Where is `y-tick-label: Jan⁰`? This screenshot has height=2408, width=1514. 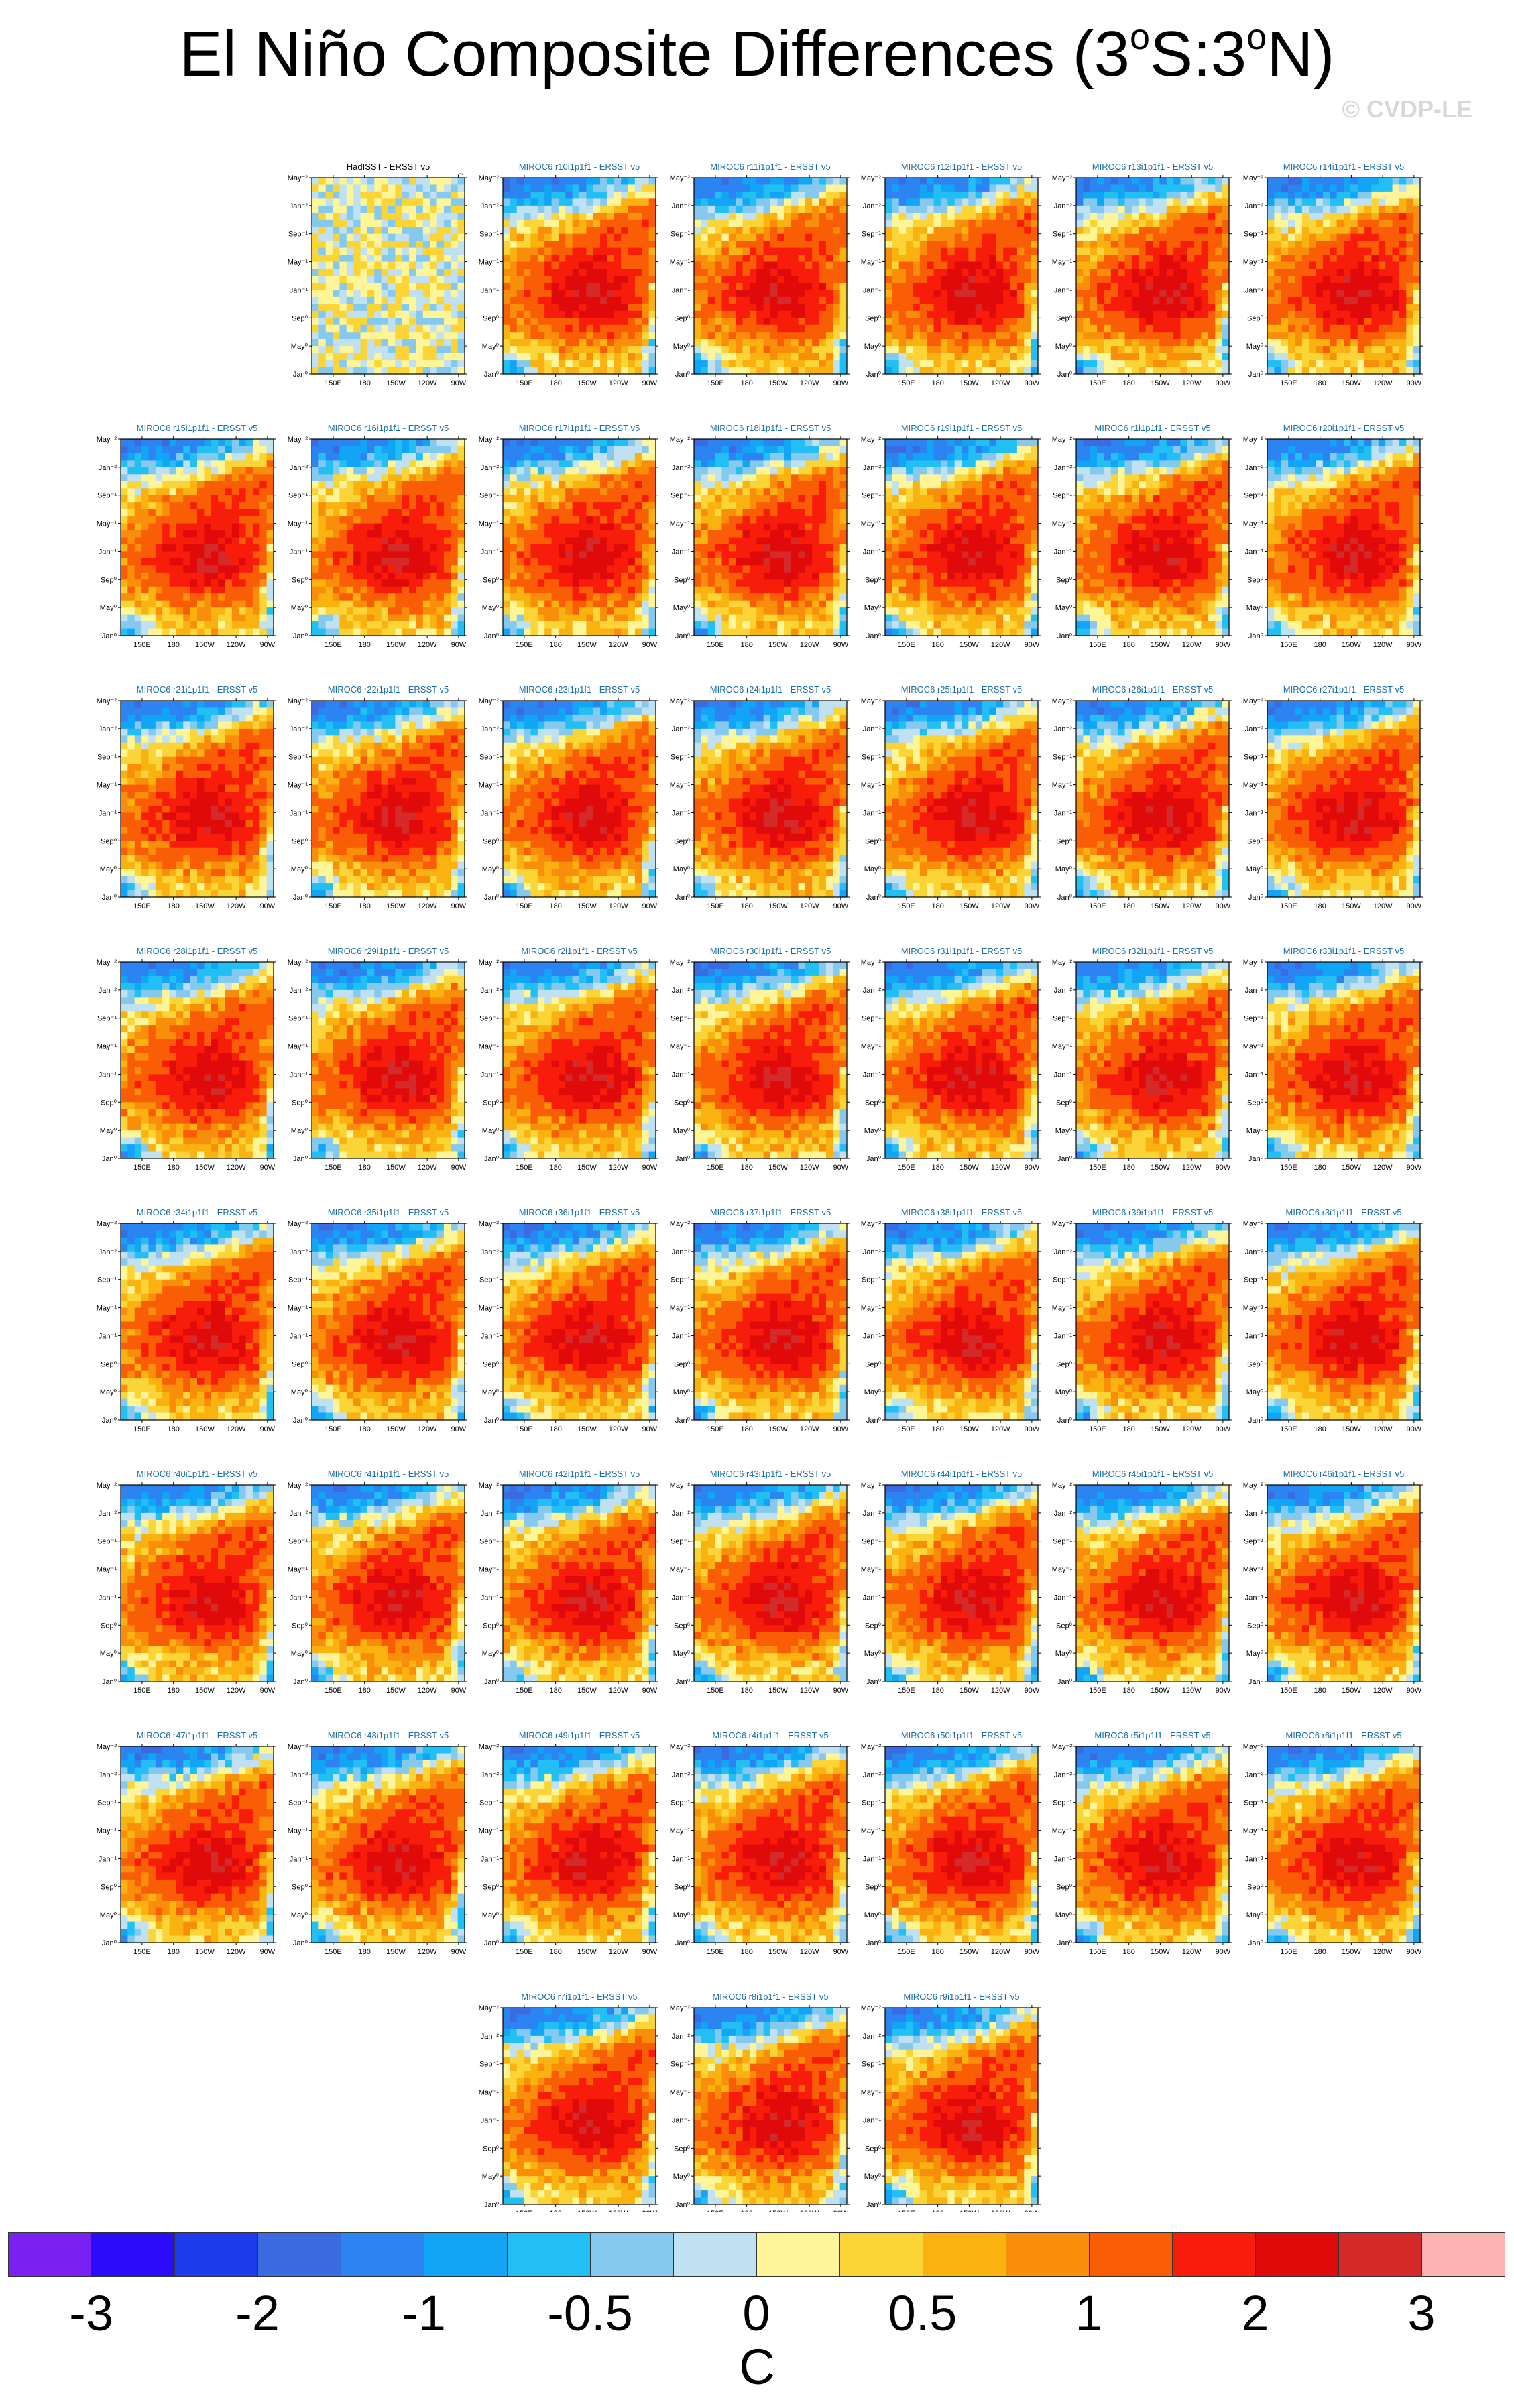
y-tick-label: Jan⁰ is located at coordinates (1065, 375).